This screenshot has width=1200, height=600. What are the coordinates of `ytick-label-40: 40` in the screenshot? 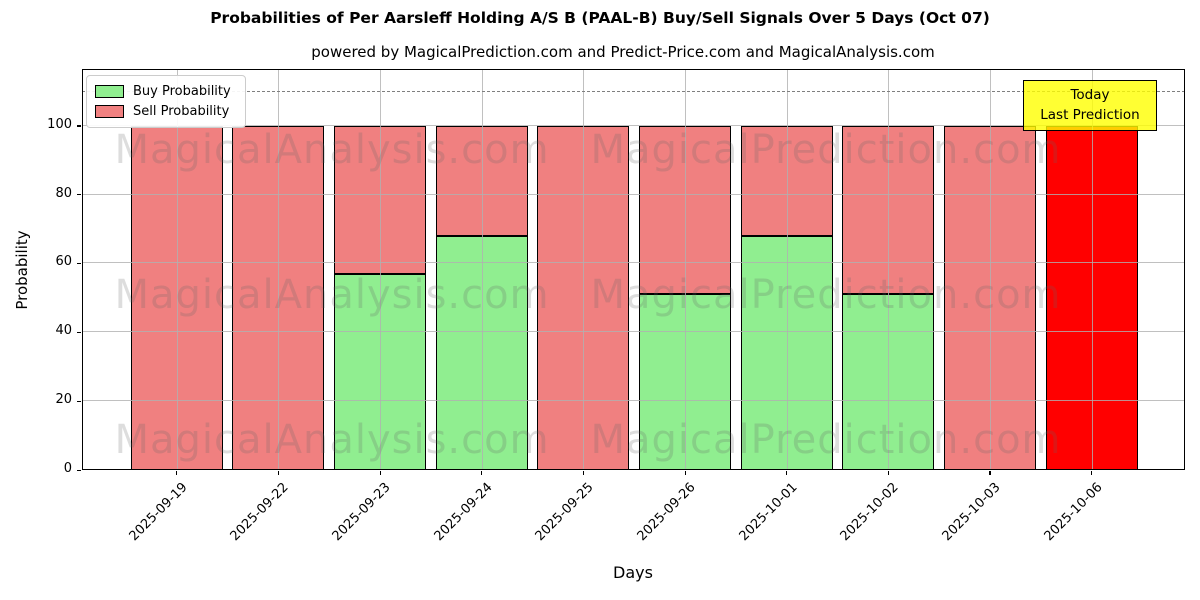 It's located at (63, 331).